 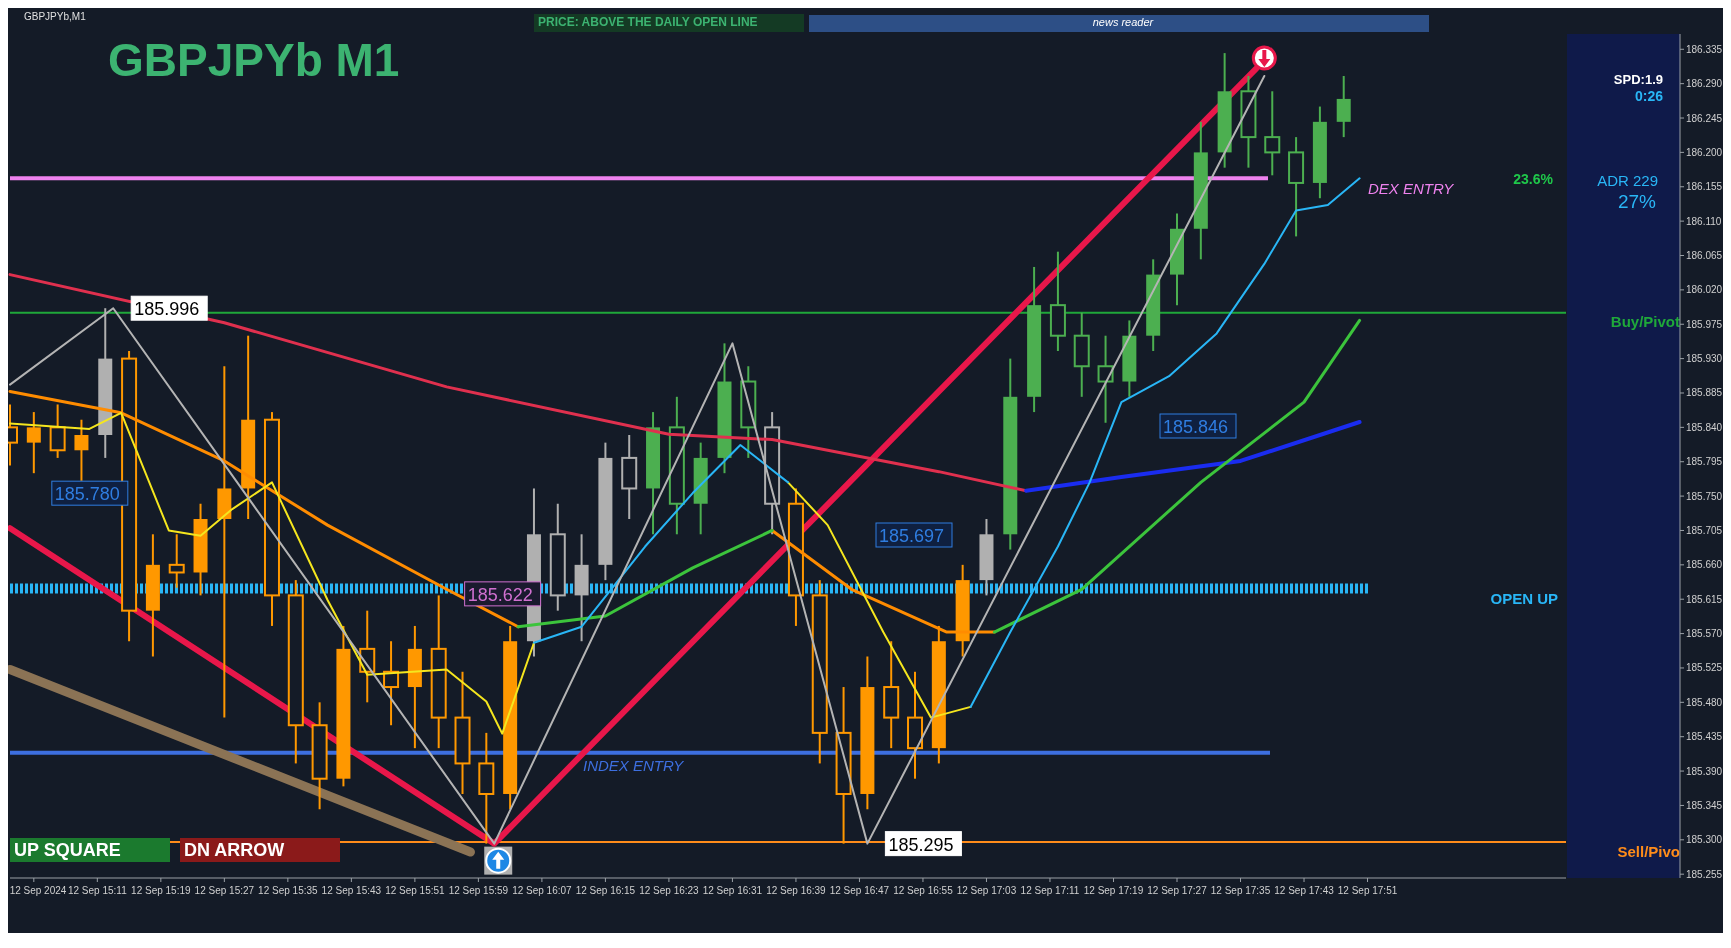 What do you see at coordinates (1704, 290) in the screenshot?
I see `y-tick-label: 186.020` at bounding box center [1704, 290].